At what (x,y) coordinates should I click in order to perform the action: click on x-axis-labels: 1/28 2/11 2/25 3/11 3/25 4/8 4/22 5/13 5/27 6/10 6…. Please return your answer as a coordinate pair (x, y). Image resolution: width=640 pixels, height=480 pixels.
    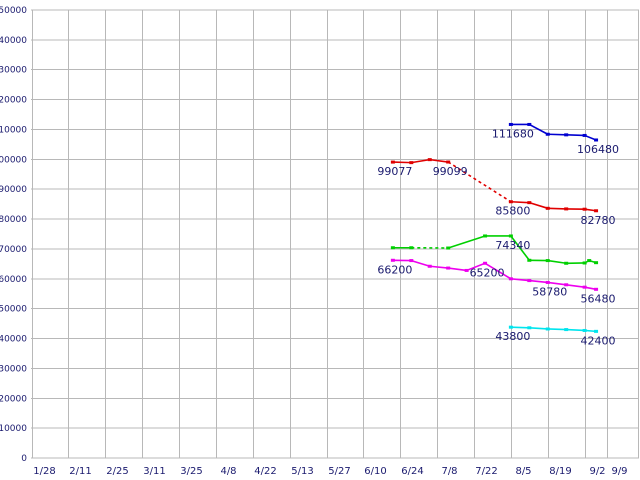
    Looking at the image, I should click on (330, 471).